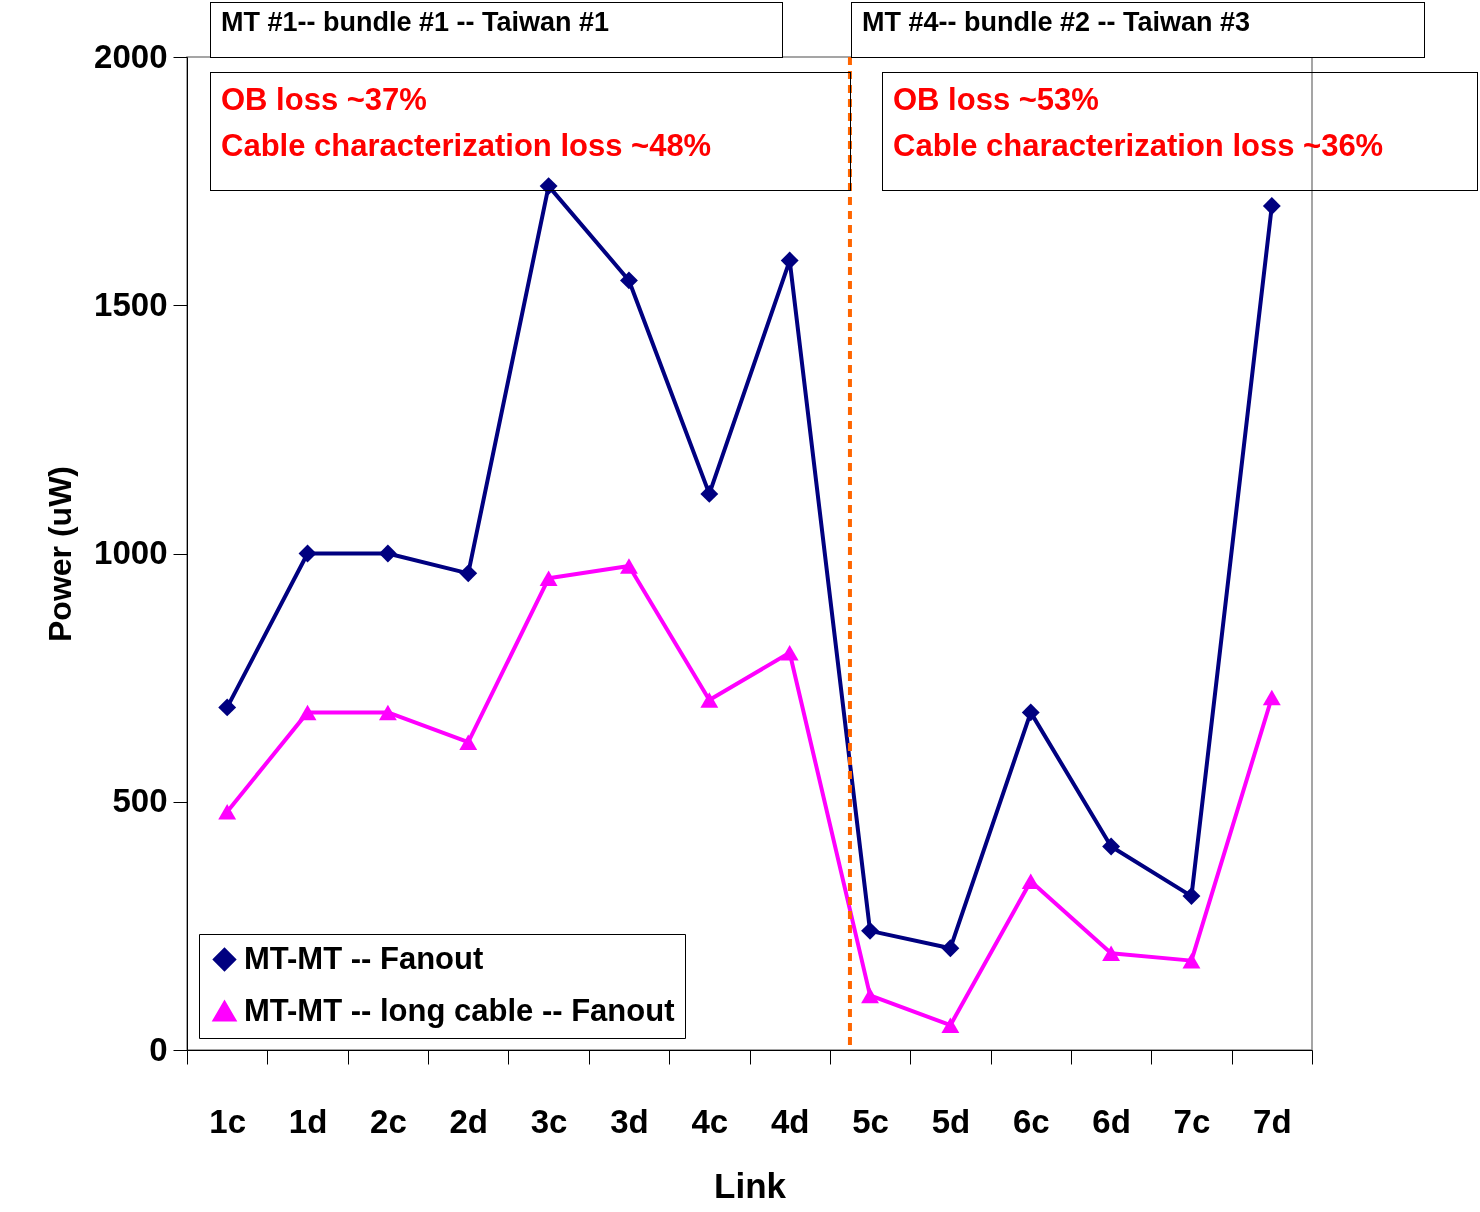 The height and width of the screenshot is (1212, 1480). Describe the element at coordinates (750, 1185) in the screenshot. I see `x-axis-title: Link` at that location.